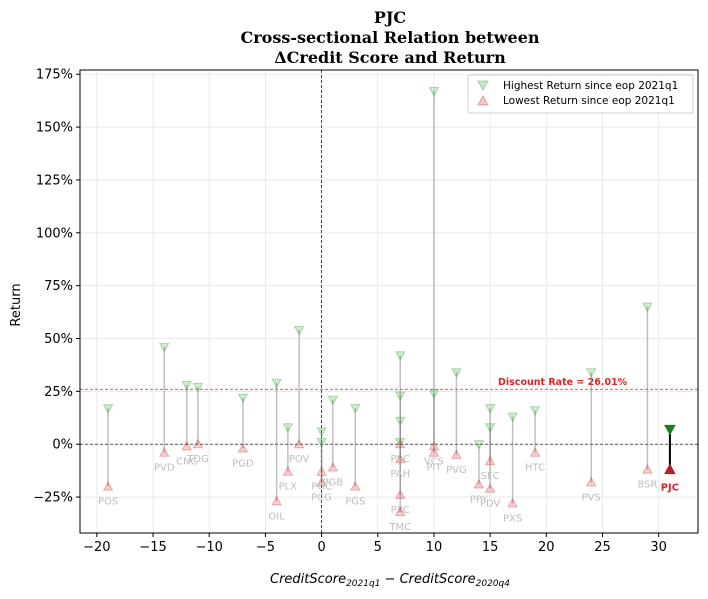  I want to click on x-tick-label: 20, so click(546, 547).